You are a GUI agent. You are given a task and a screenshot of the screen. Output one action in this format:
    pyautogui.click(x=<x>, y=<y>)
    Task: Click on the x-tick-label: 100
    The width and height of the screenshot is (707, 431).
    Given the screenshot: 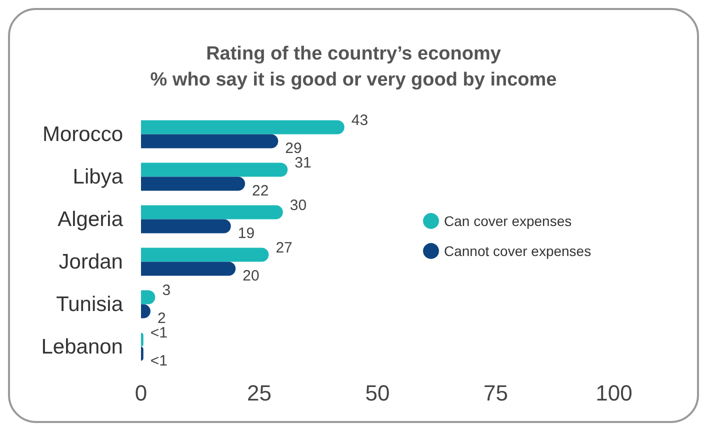 What is the action you would take?
    pyautogui.click(x=614, y=393)
    